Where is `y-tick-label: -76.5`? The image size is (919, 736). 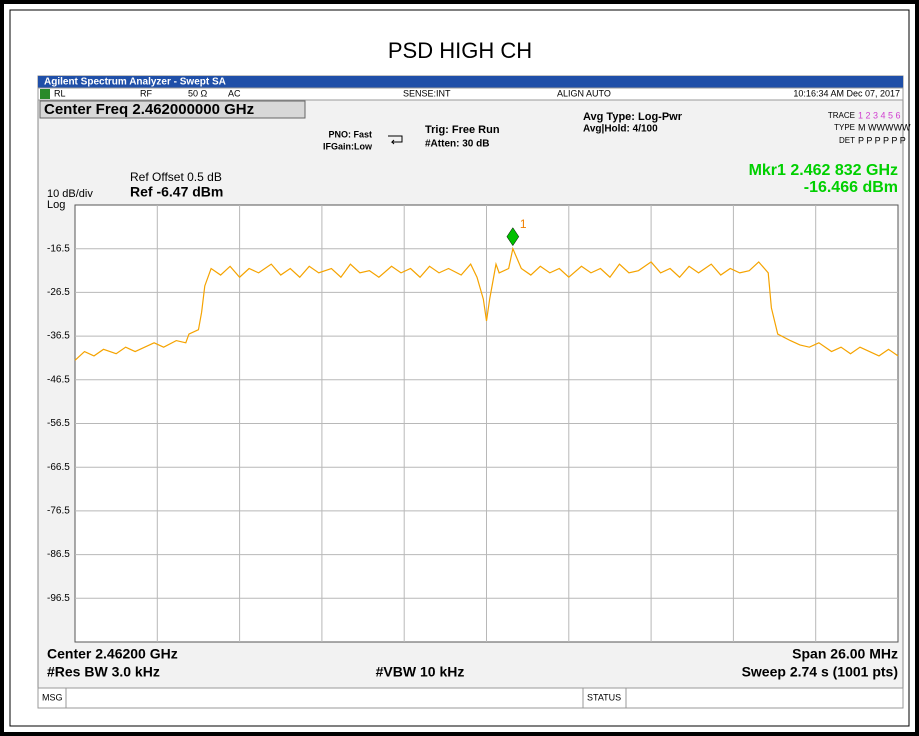 y-tick-label: -76.5 is located at coordinates (58, 511).